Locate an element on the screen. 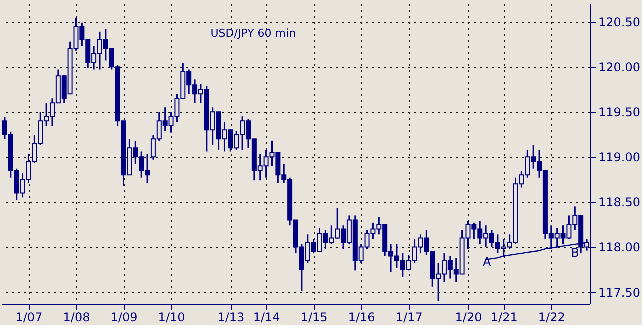  x-tick-label: 1/09 is located at coordinates (124, 317).